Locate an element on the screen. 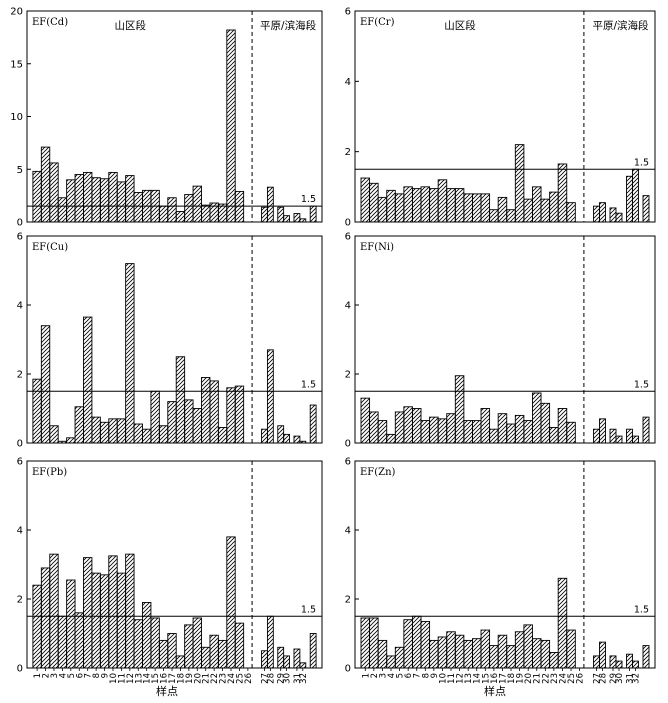 This screenshot has height=703, width=668. x-tick-label: 18 is located at coordinates (512, 678).